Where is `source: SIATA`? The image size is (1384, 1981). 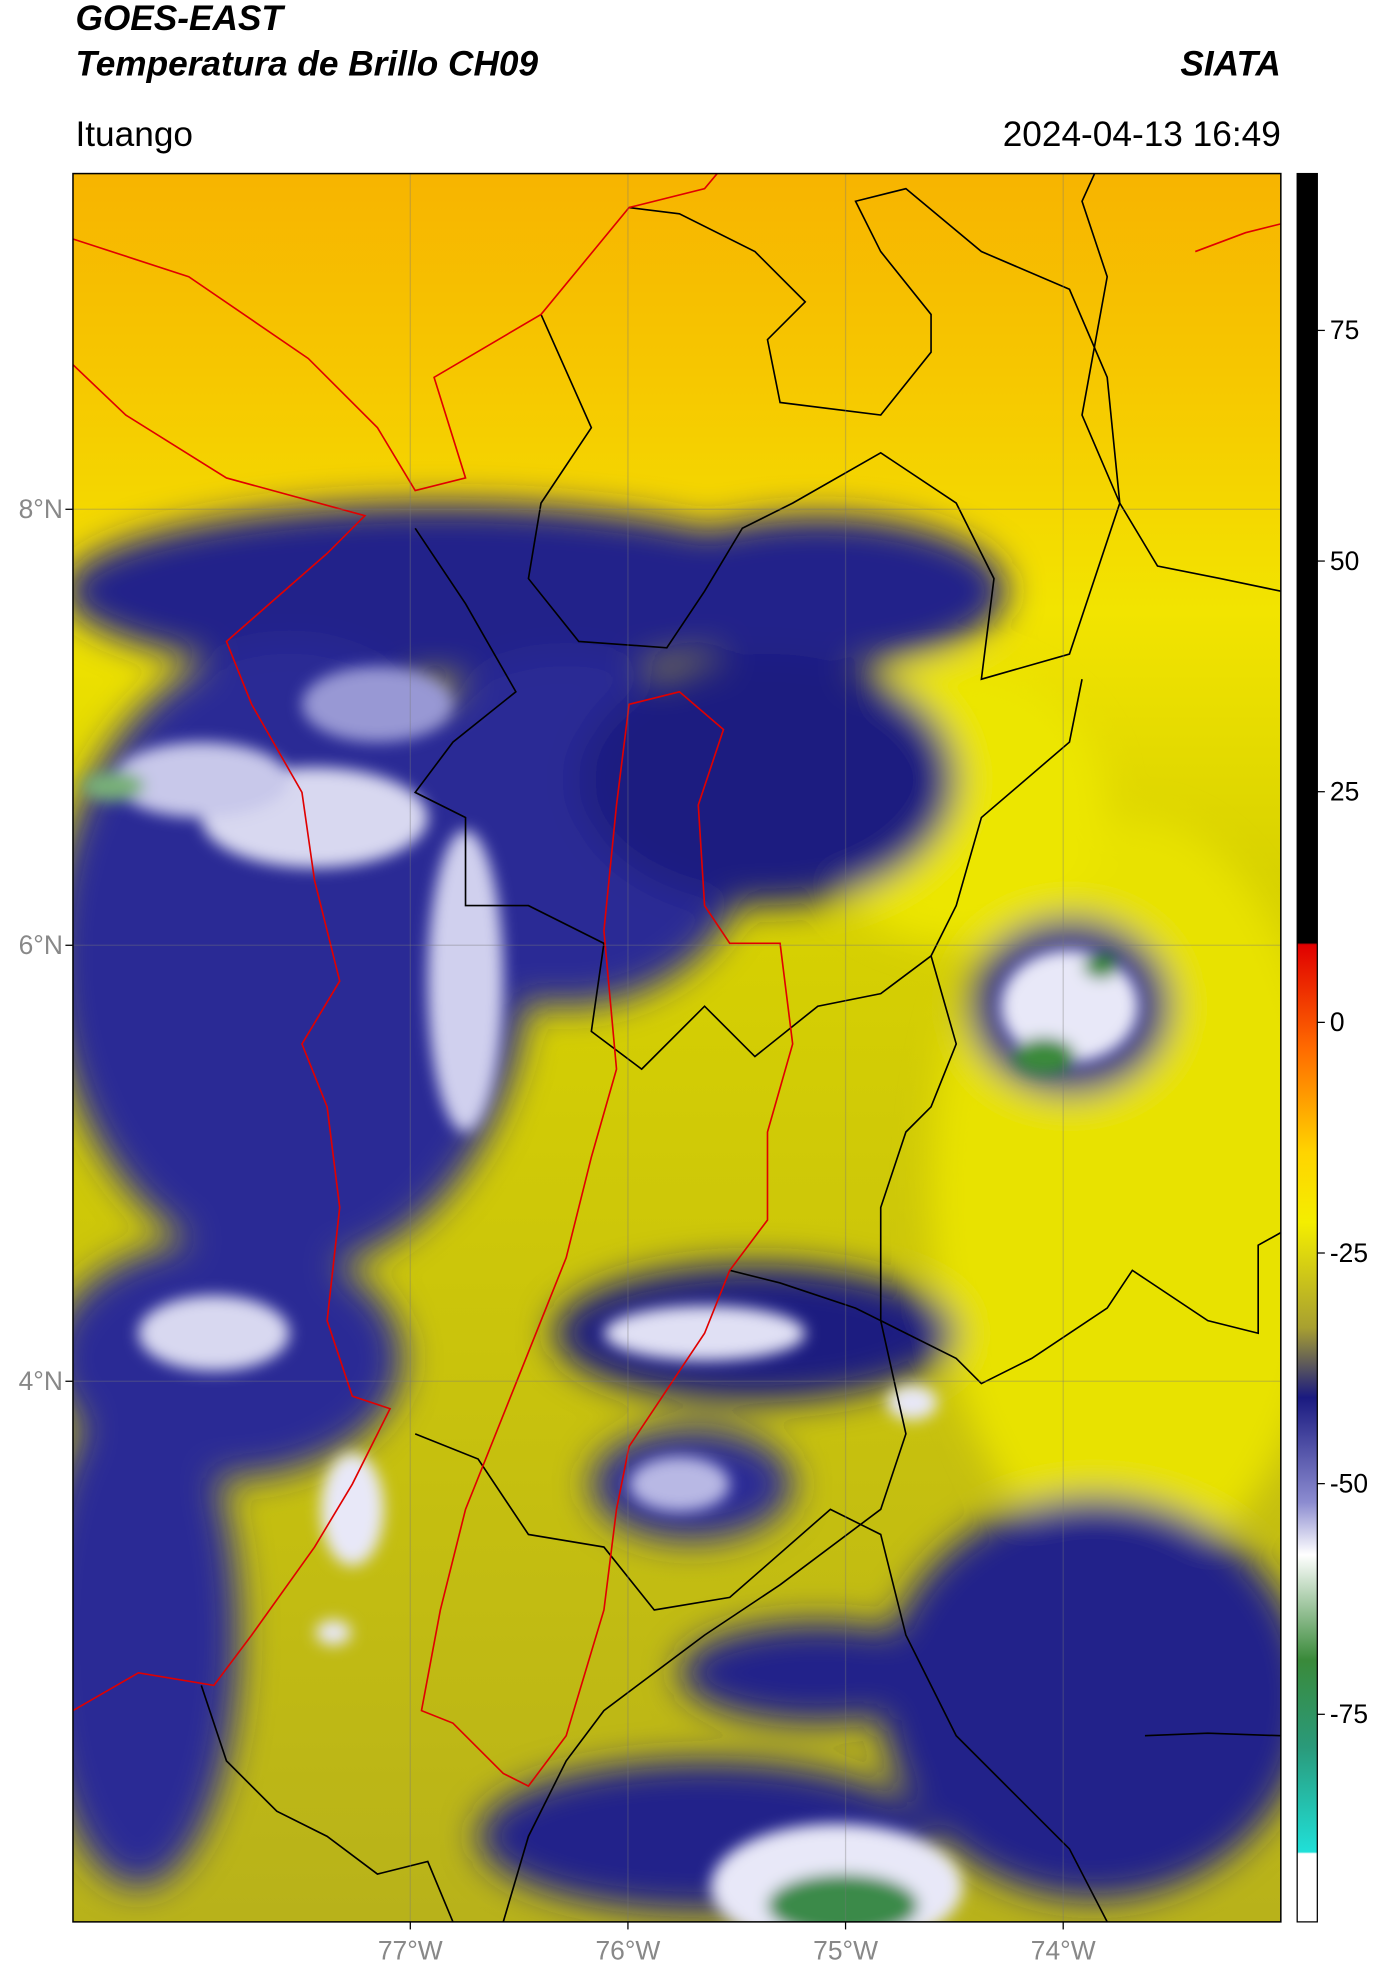 source: SIATA is located at coordinates (1230, 63).